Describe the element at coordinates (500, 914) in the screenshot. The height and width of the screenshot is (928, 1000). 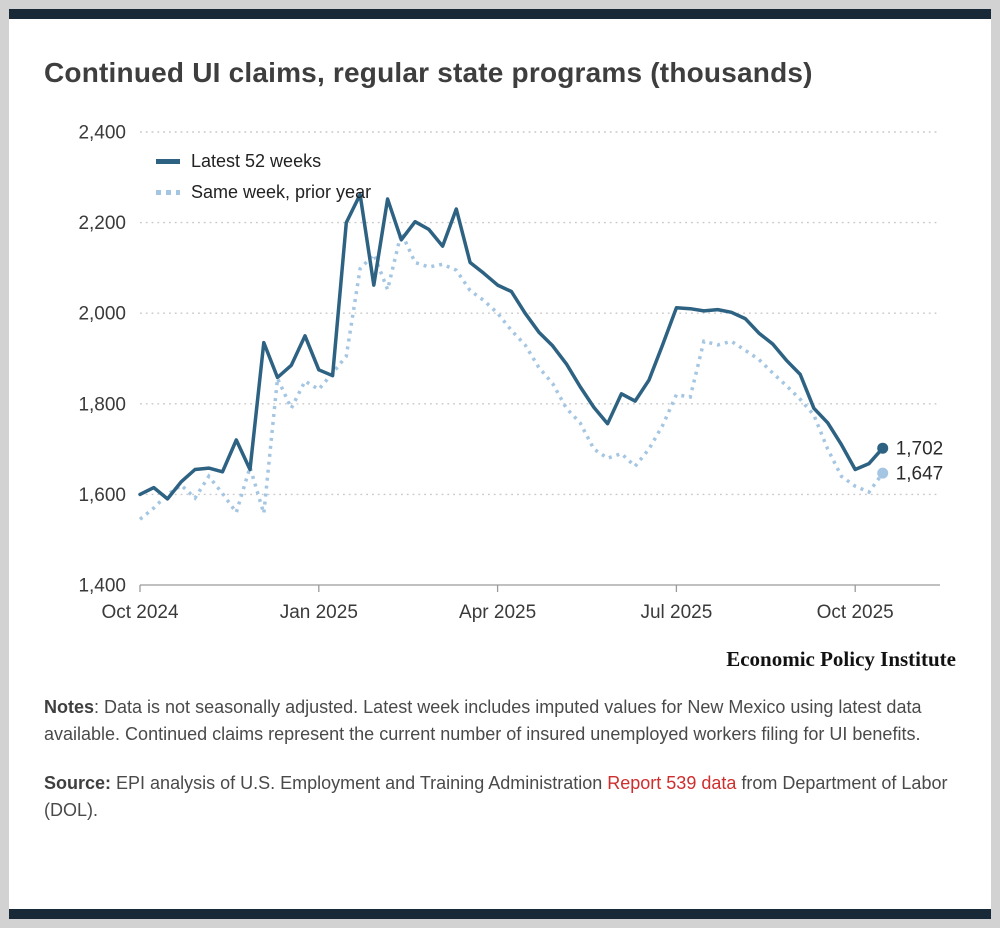
I see `bottom-accent-bar` at that location.